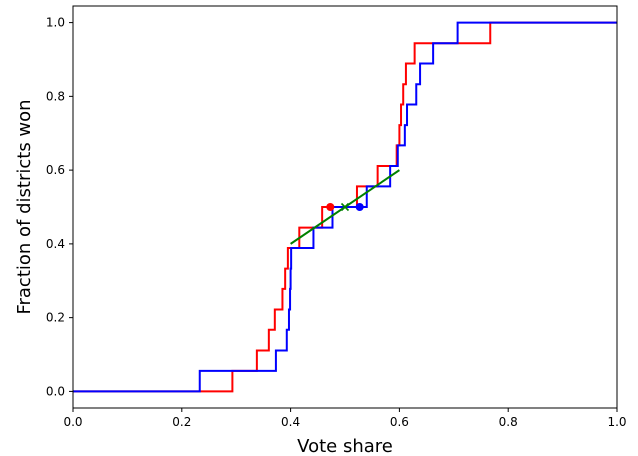 Image resolution: width=638 pixels, height=456 pixels. What do you see at coordinates (55, 96) in the screenshot?
I see `y-tick-label: 0.8` at bounding box center [55, 96].